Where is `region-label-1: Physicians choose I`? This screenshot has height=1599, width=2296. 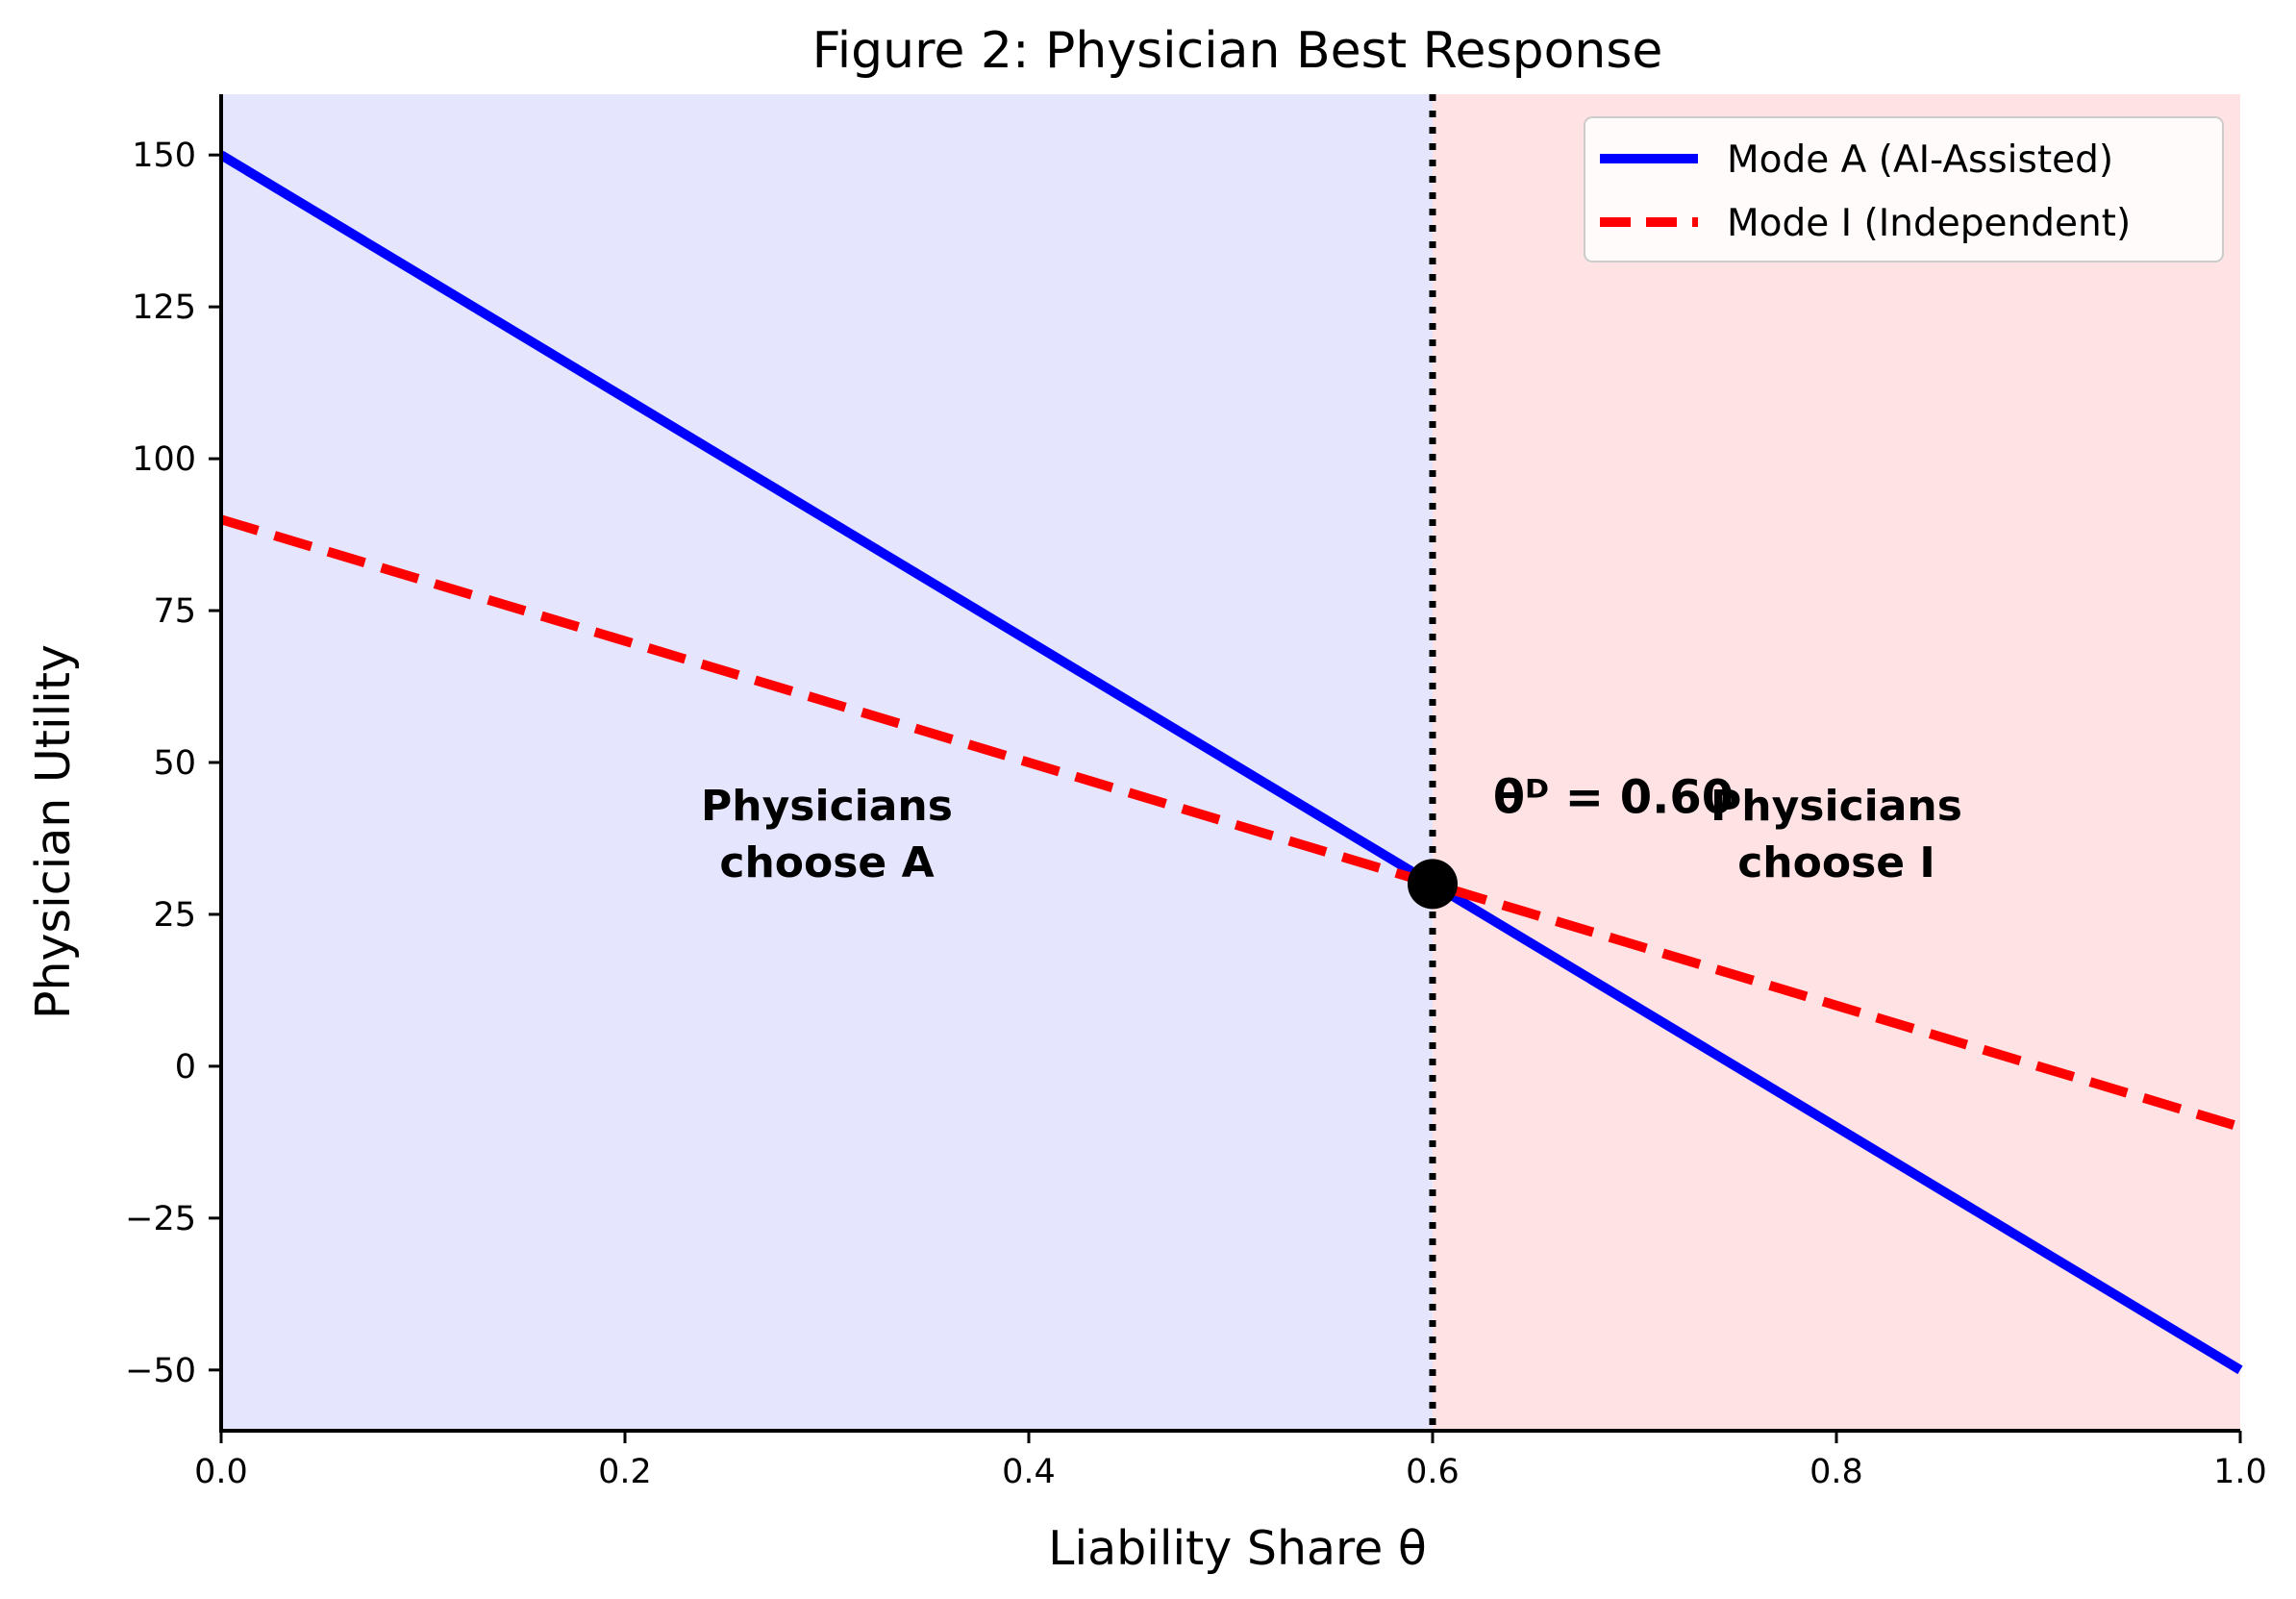
region-label-1: Physicians choose I is located at coordinates (1836, 834).